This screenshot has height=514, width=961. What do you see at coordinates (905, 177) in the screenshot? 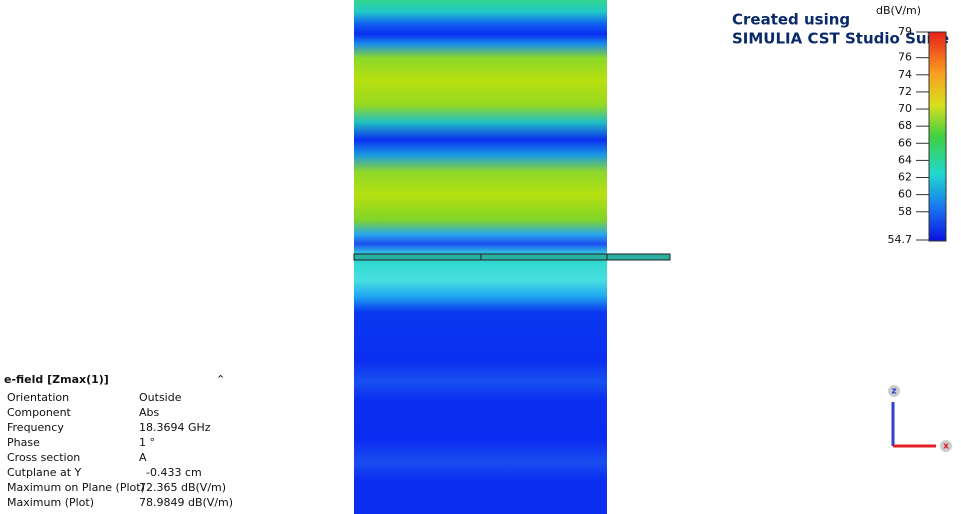
I see `colorbar-label: 62` at bounding box center [905, 177].